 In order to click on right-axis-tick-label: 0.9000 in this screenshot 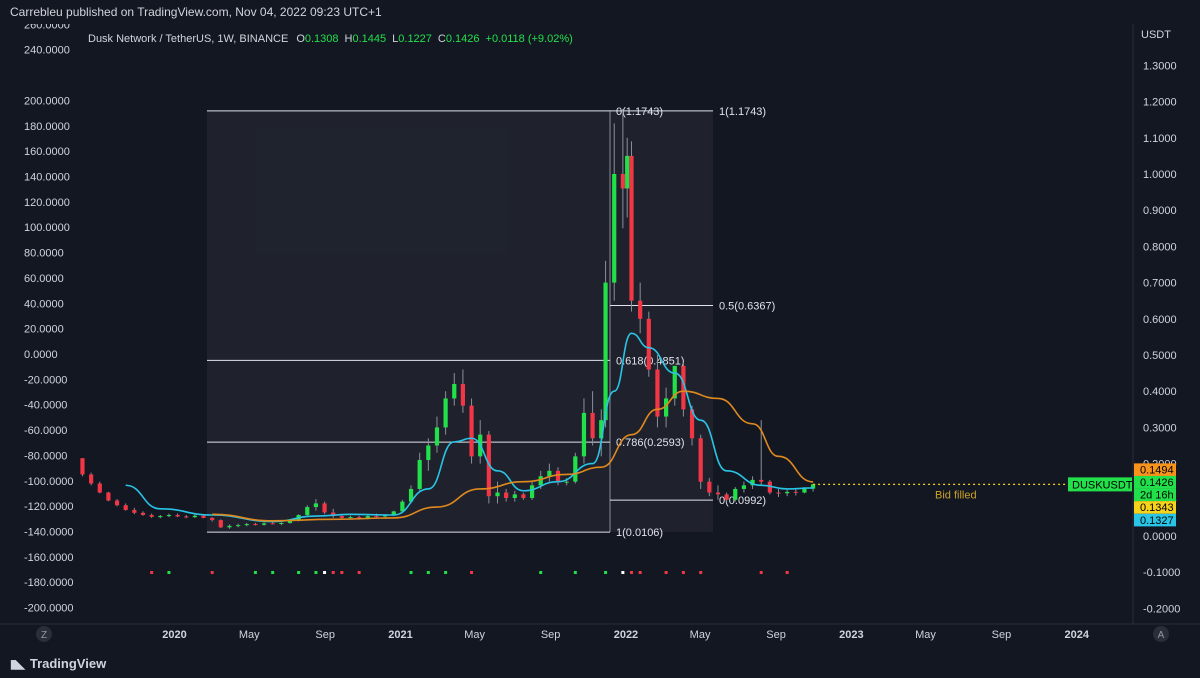, I will do `click(1160, 211)`.